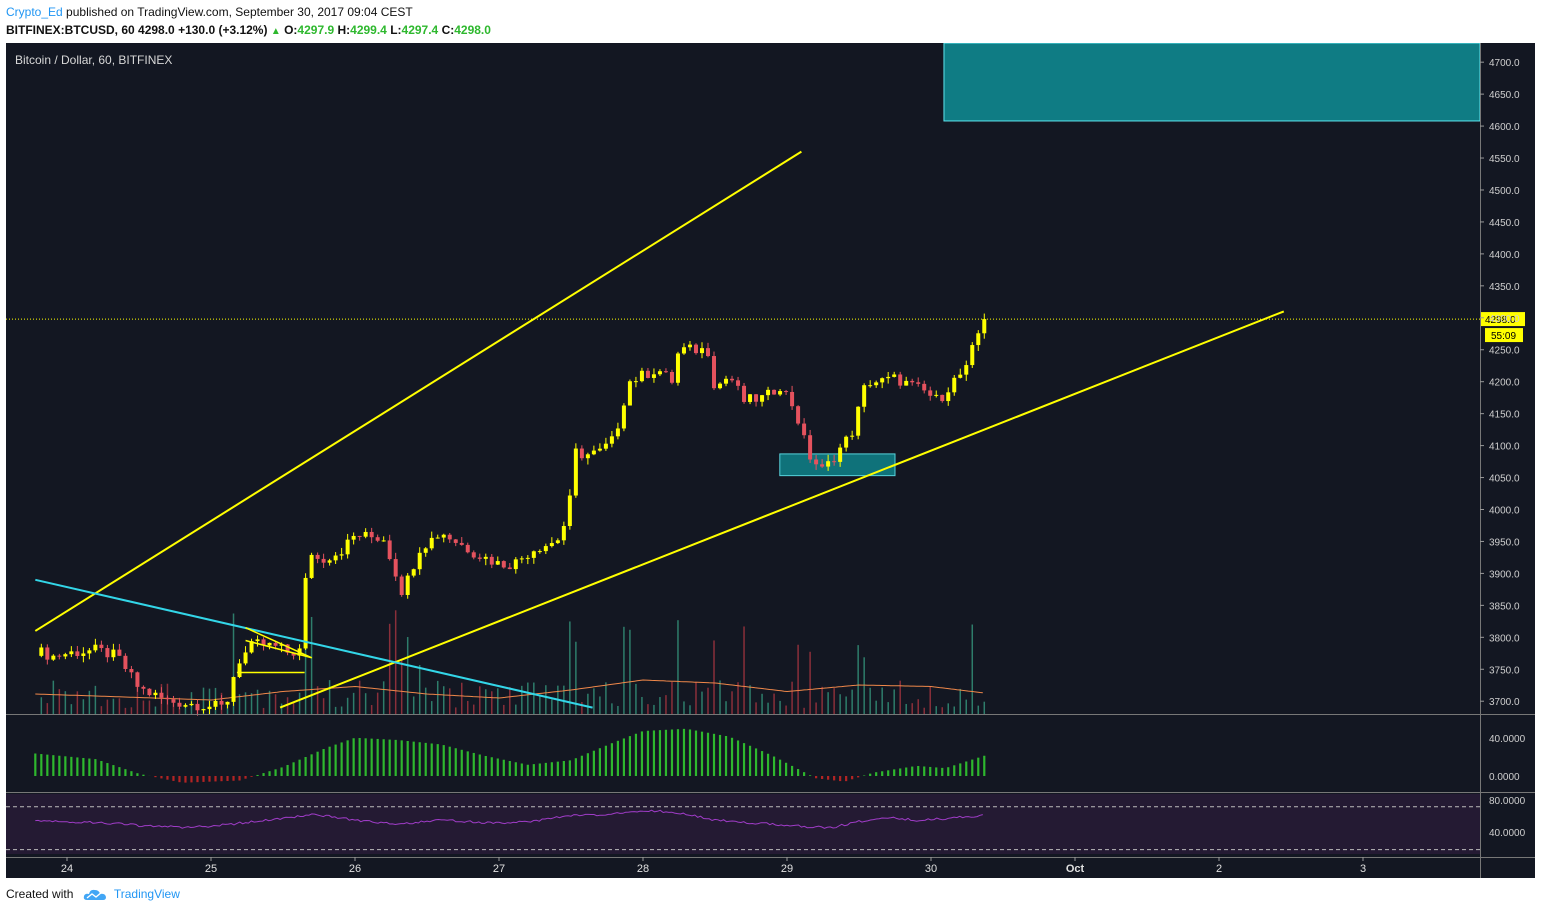 This screenshot has width=1541, height=914. What do you see at coordinates (291, 30) in the screenshot?
I see `open-label: O:` at bounding box center [291, 30].